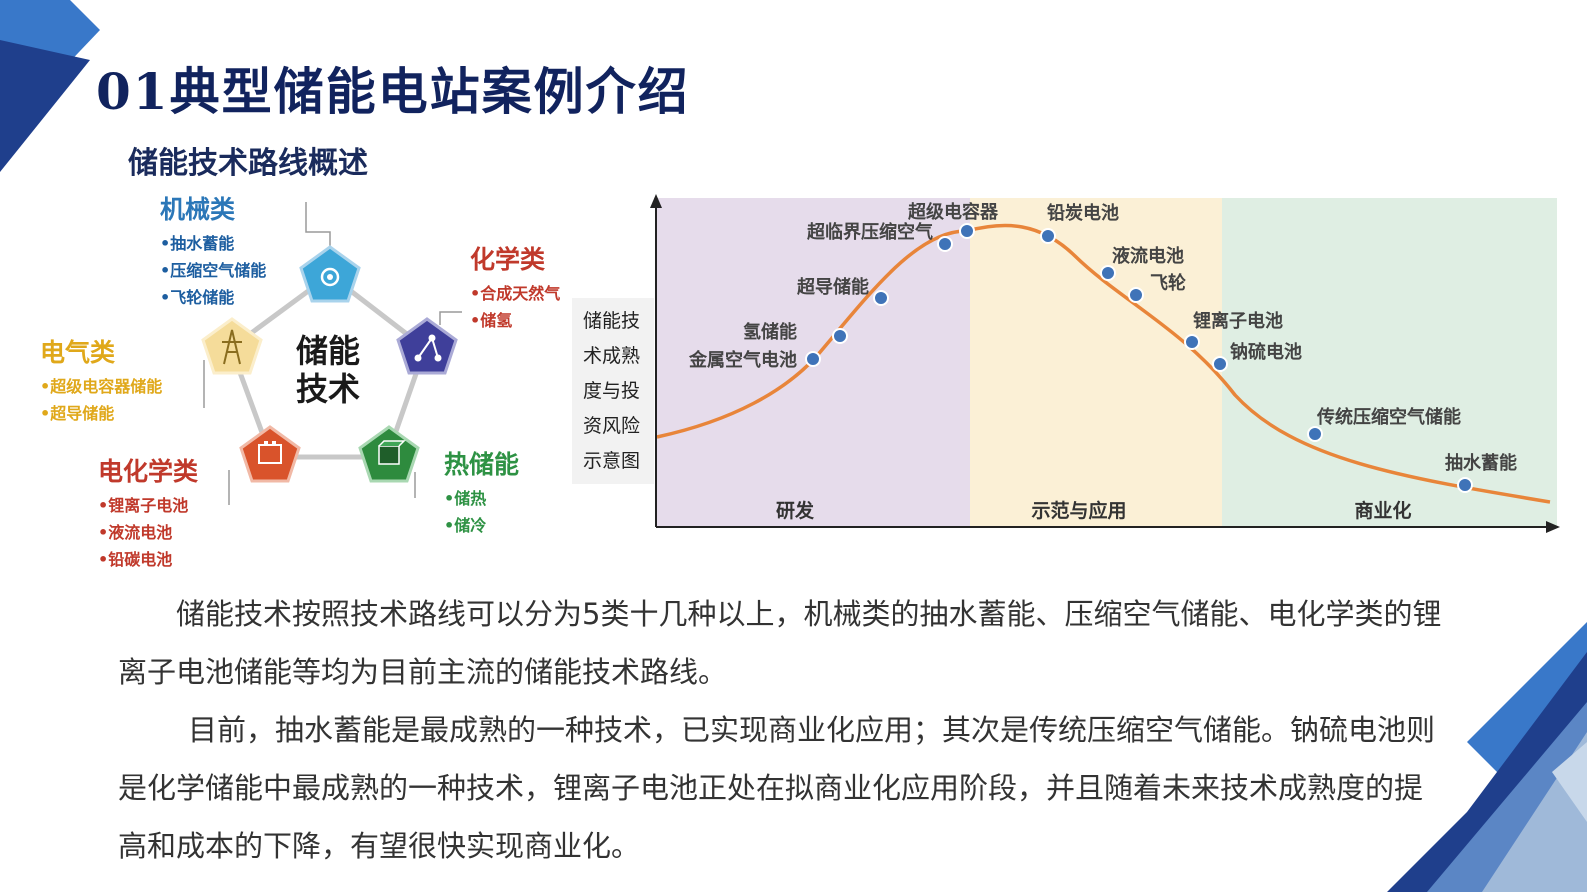  What do you see at coordinates (328, 351) in the screenshot?
I see `diagram-center-line1: 储能` at bounding box center [328, 351].